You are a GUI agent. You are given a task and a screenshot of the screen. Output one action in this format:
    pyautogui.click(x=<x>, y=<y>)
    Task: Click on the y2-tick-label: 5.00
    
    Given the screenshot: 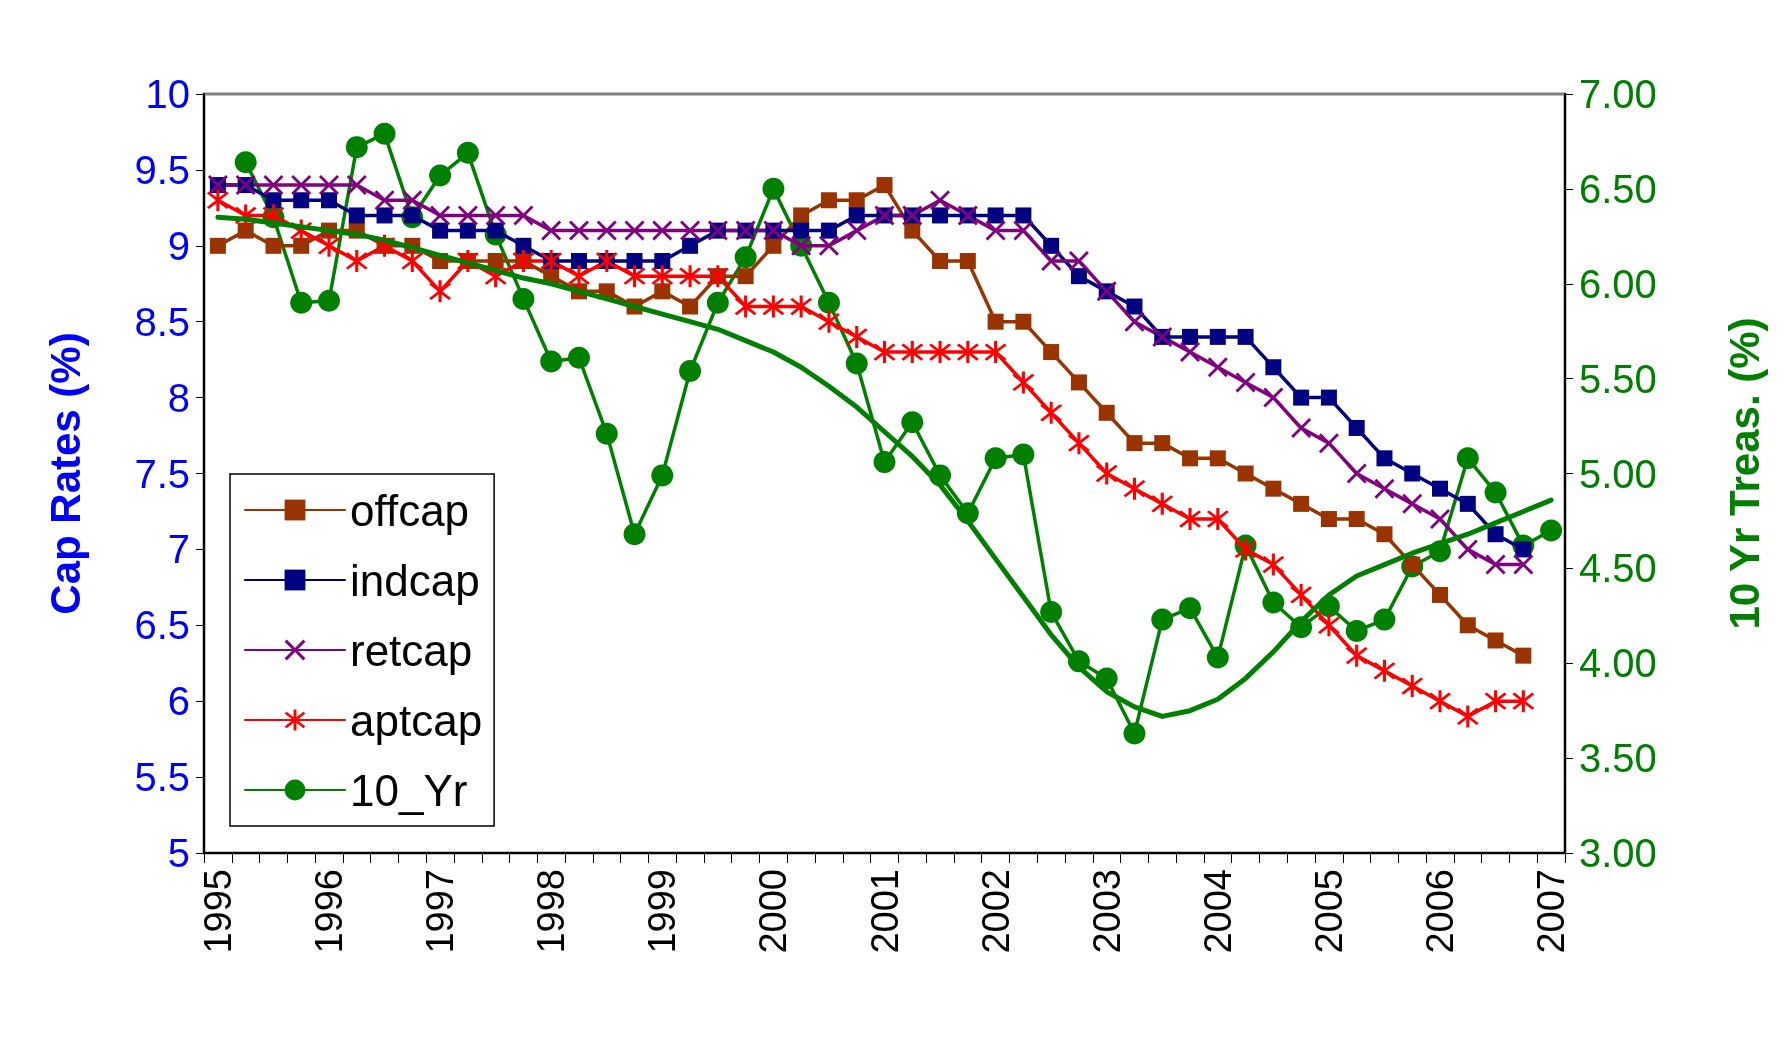 What is the action you would take?
    pyautogui.click(x=1618, y=473)
    